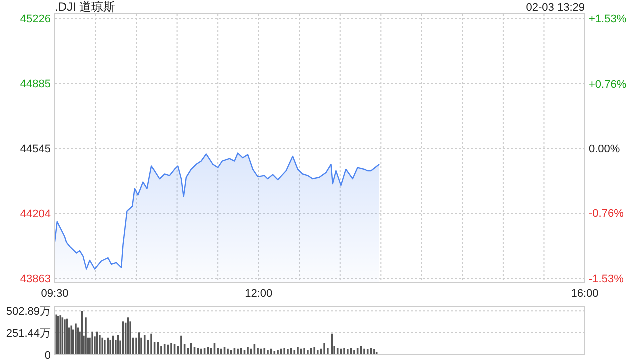 This screenshot has height=360, width=640. I want to click on y-tick-label: 502.89万, so click(28, 312).